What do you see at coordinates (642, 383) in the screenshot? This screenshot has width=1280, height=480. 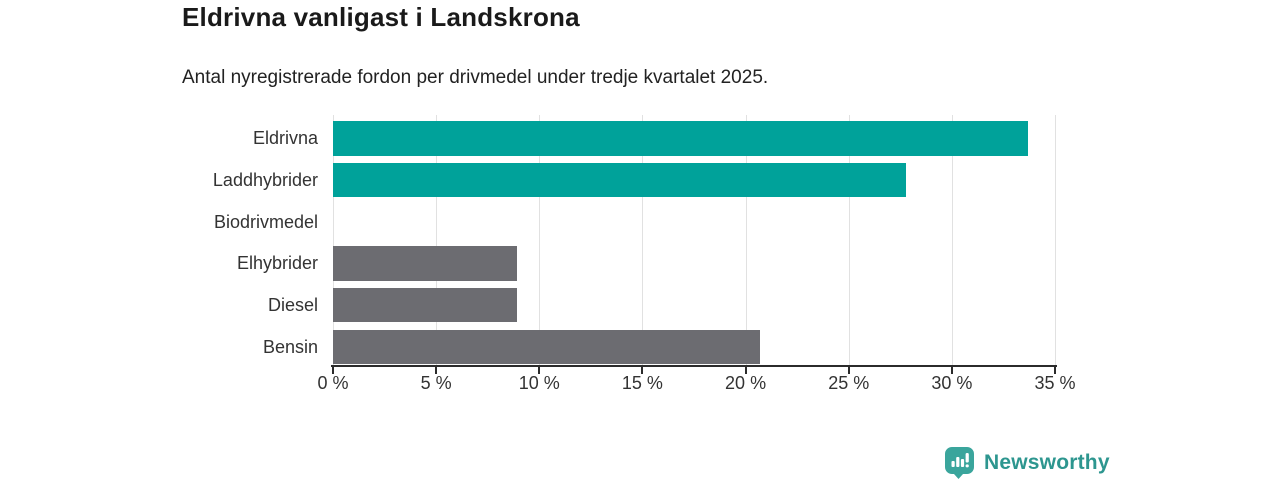 I see `x-tick-label: 15 %` at bounding box center [642, 383].